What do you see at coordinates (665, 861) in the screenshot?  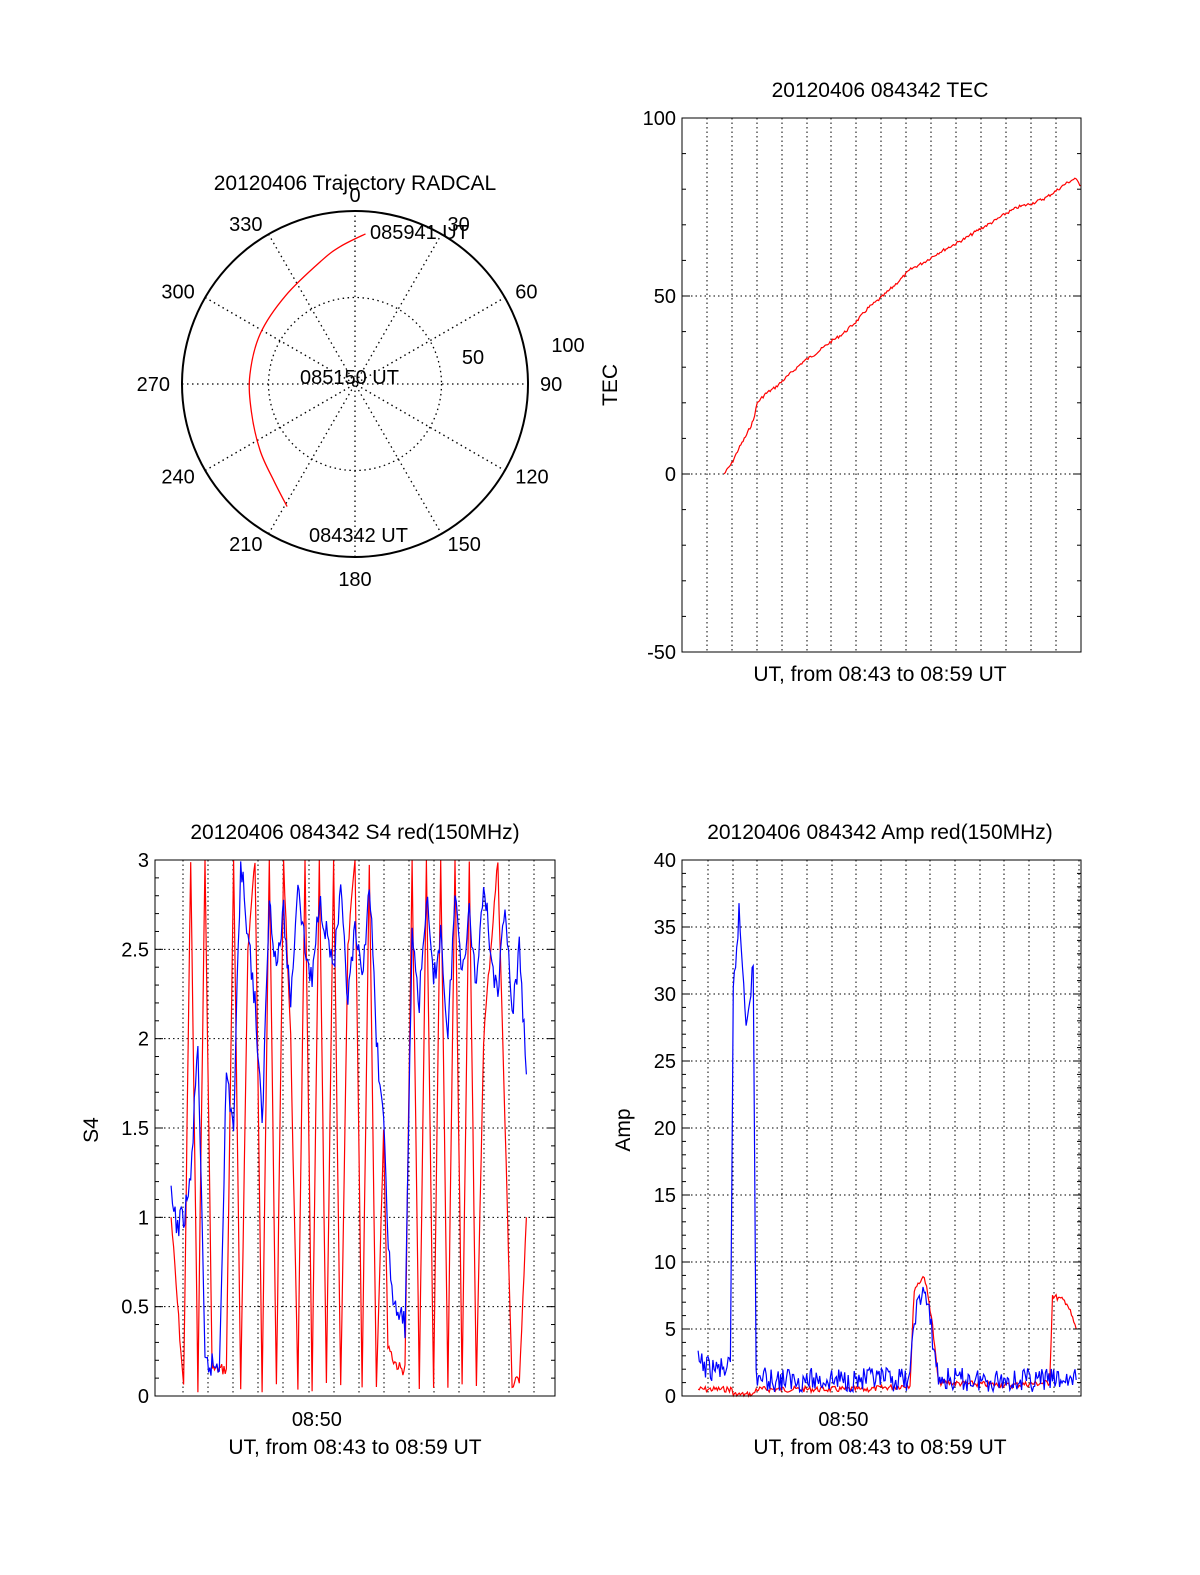 I see `y-tick-label-8: 40` at bounding box center [665, 861].